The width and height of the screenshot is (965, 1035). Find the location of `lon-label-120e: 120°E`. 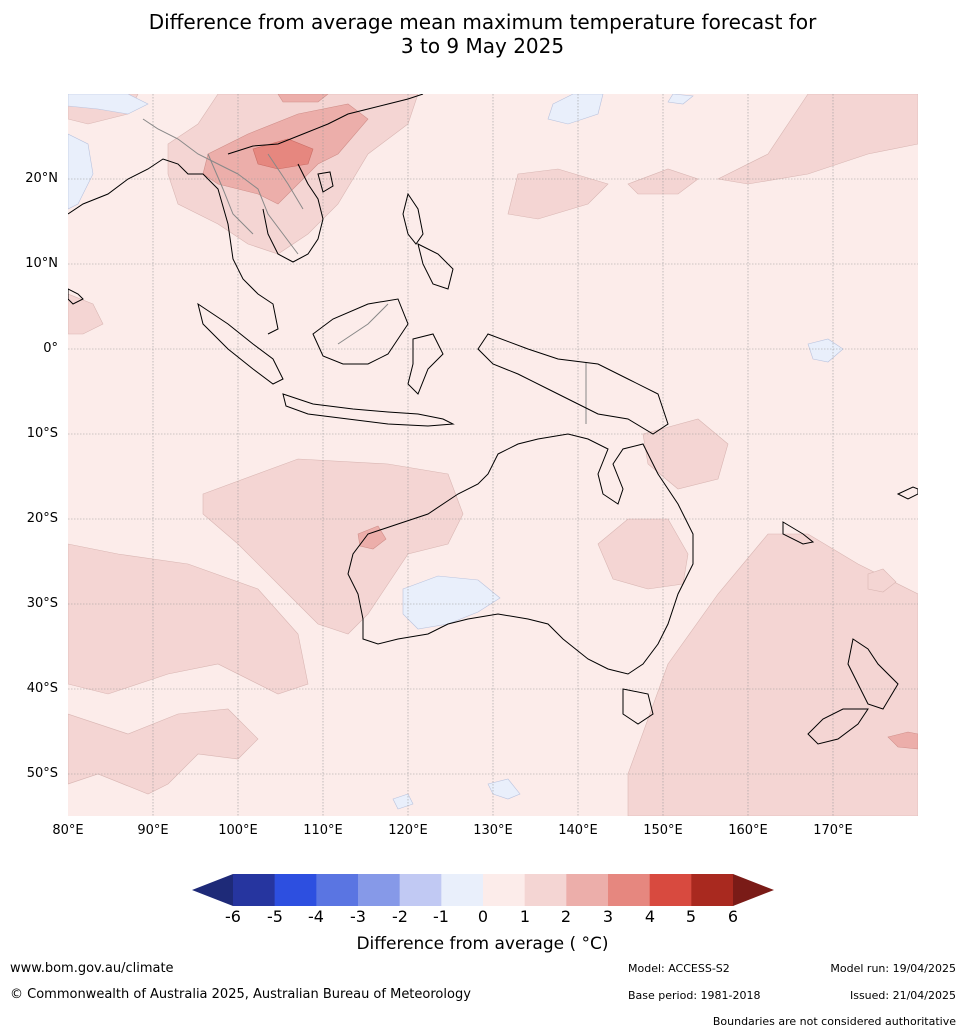

lon-label-120e: 120°E is located at coordinates (408, 830).